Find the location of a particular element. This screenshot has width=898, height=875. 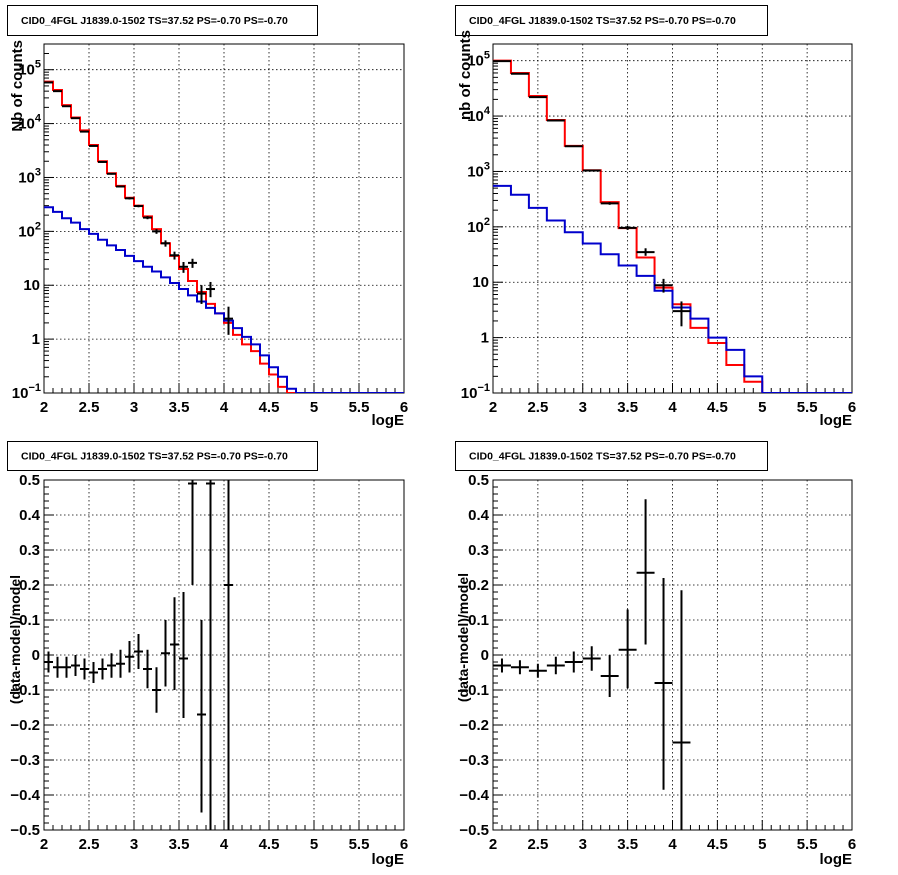

y-tick-label: 0.1 is located at coordinates (29, 620).